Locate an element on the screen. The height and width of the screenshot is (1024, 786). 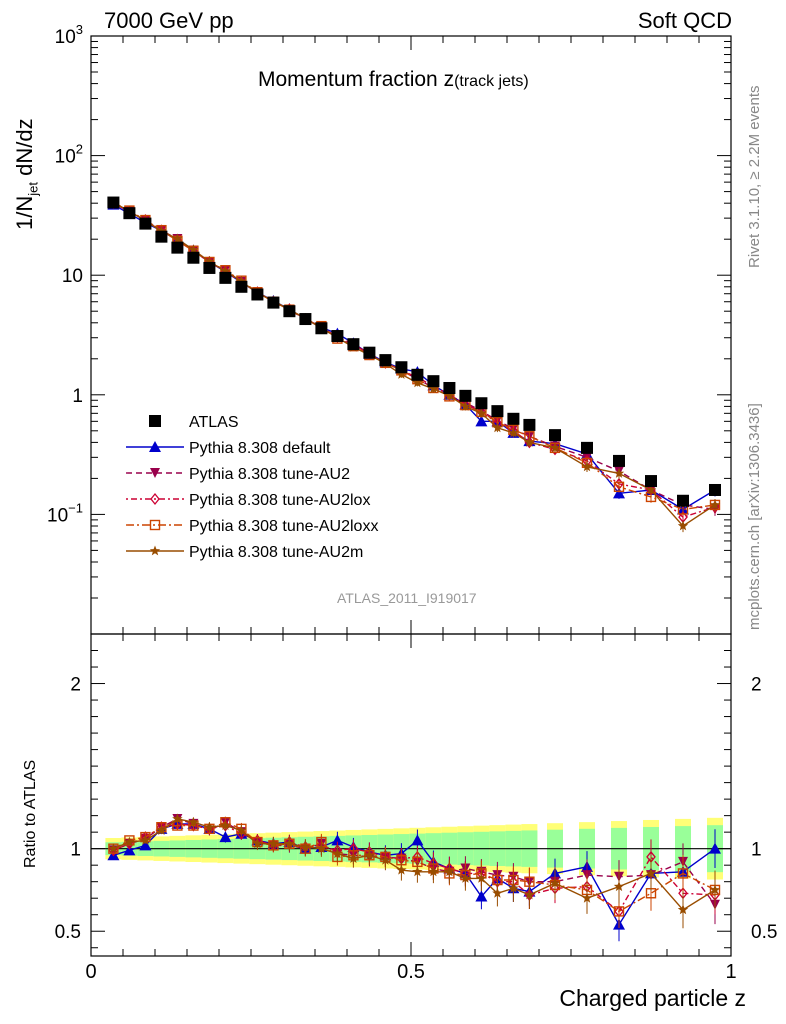
legend-label: Pythia 8.308 tune-AU2loxx is located at coordinates (283, 526).